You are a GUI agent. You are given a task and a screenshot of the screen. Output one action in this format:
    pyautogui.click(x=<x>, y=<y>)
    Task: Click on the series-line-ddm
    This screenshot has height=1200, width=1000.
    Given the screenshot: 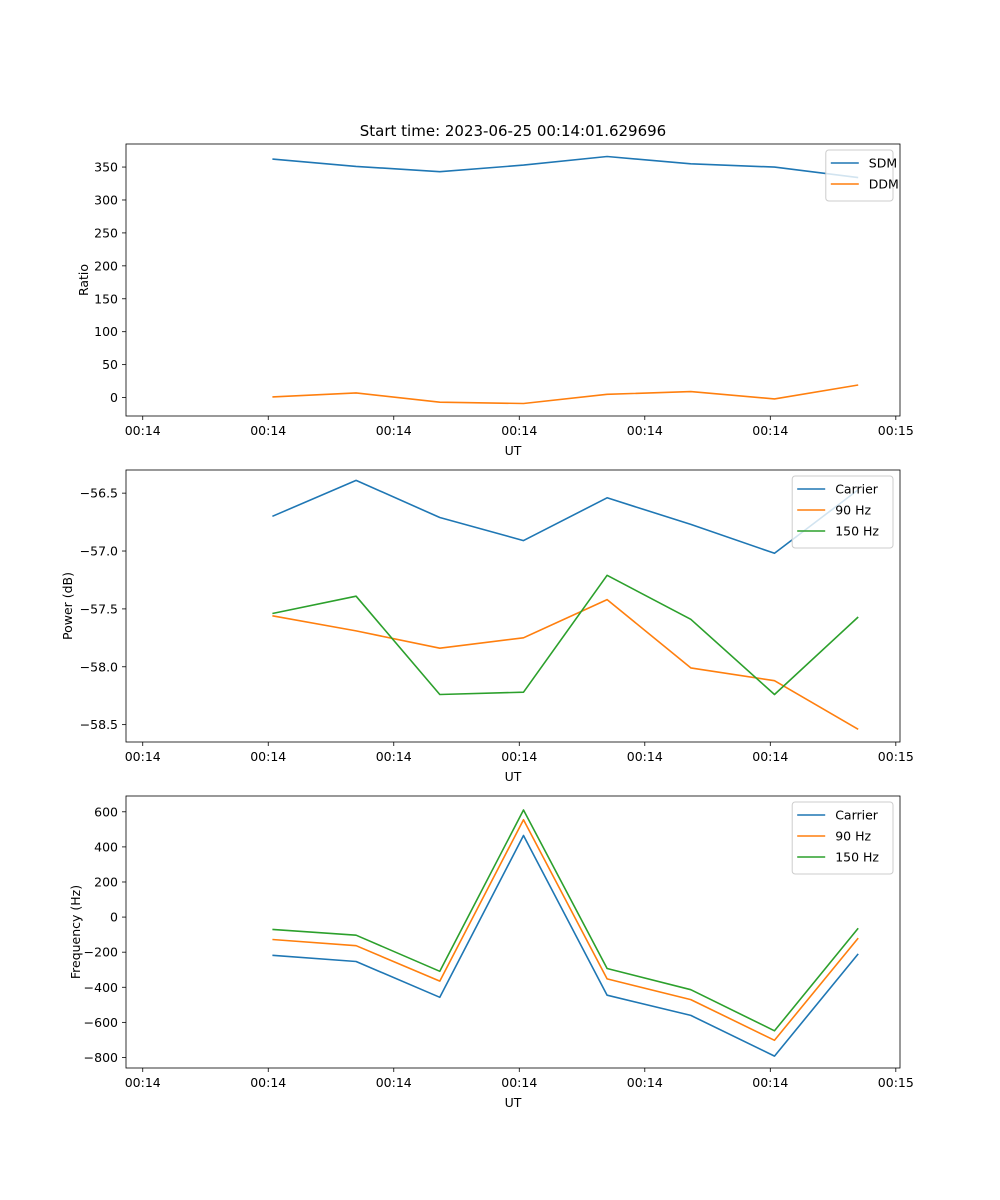 What is the action you would take?
    pyautogui.click(x=565, y=394)
    